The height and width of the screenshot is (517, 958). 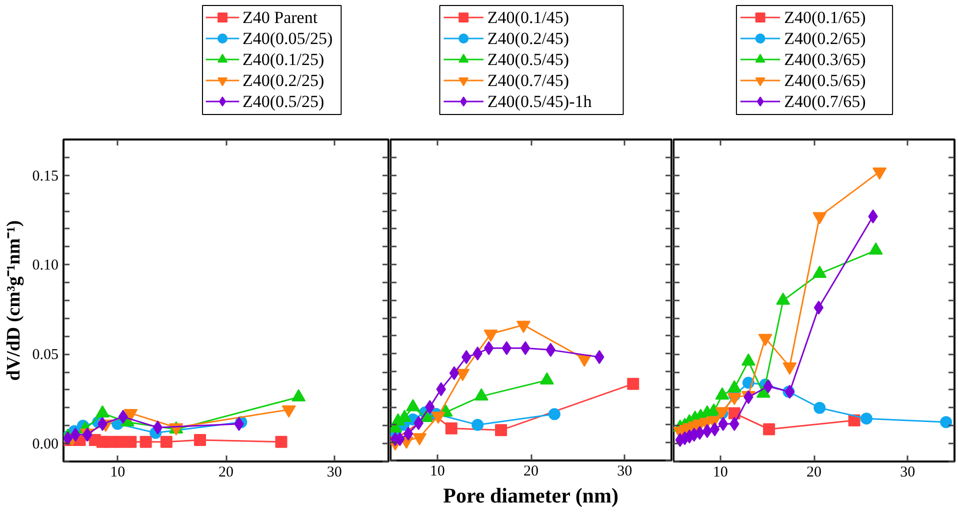 What do you see at coordinates (528, 59) in the screenshot?
I see `legend-label: Z40(0.5/45)` at bounding box center [528, 59].